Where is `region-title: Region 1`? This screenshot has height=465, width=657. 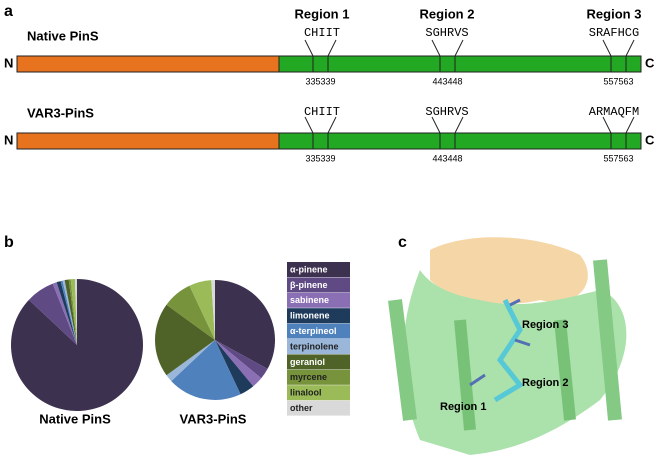
region-title: Region 1 is located at coordinates (322, 13).